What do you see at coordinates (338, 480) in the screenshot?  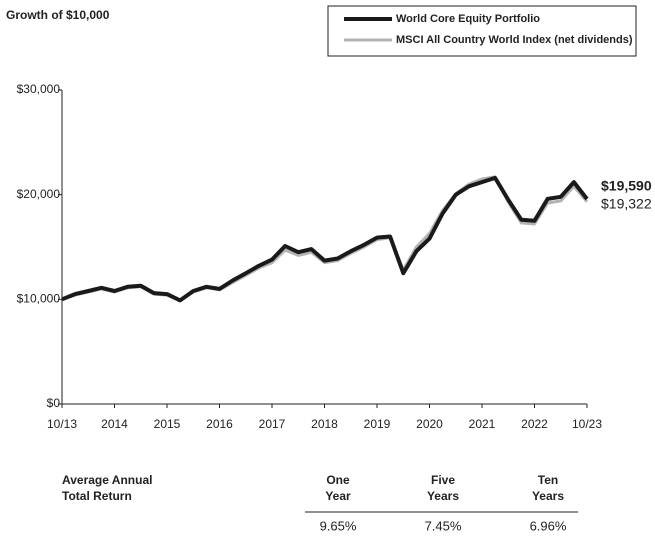 I see `table-header: One` at bounding box center [338, 480].